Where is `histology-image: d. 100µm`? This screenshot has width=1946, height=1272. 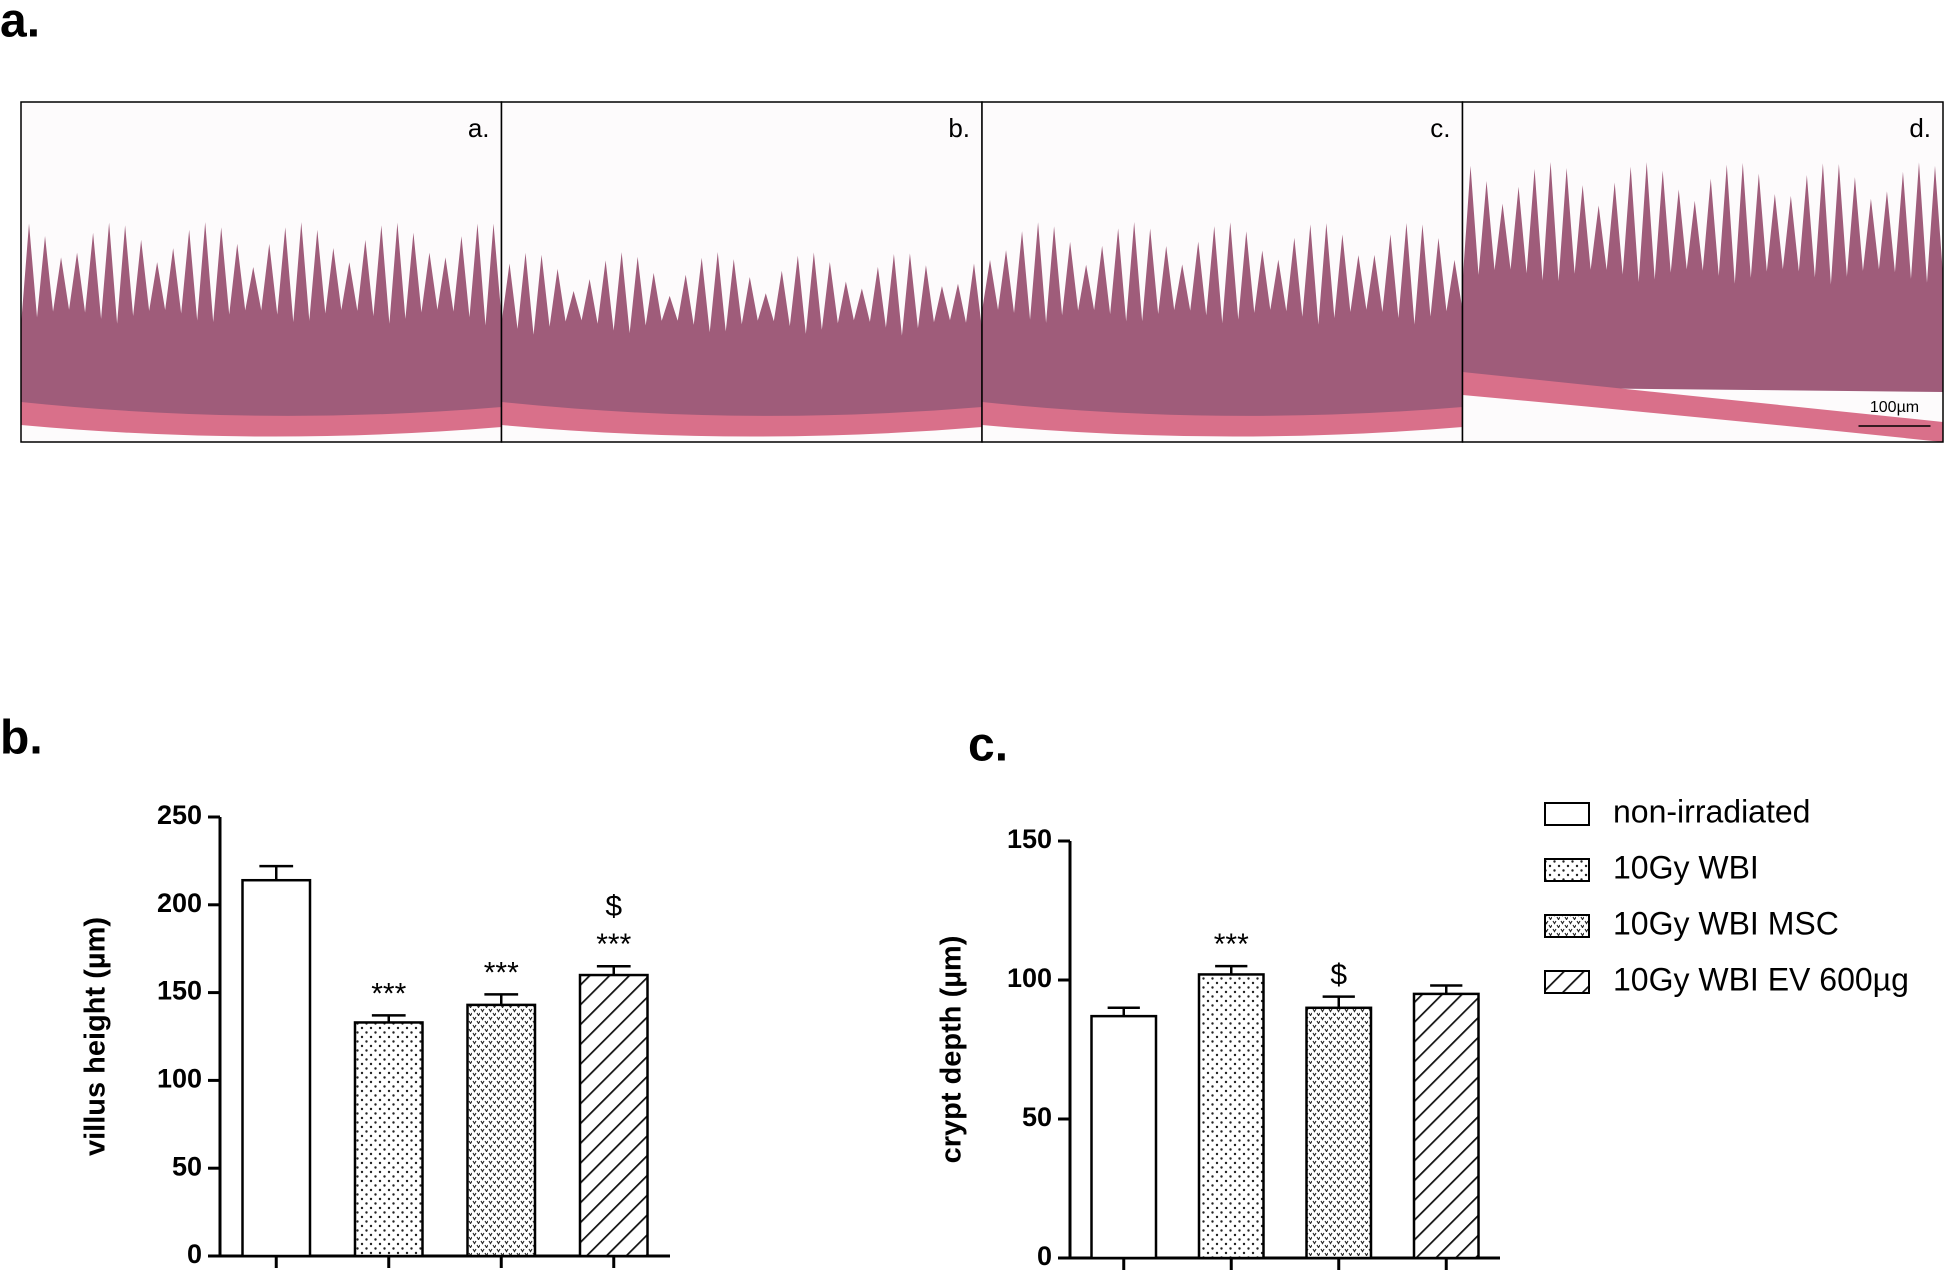 histology-image: d. 100µm is located at coordinates (1702, 272).